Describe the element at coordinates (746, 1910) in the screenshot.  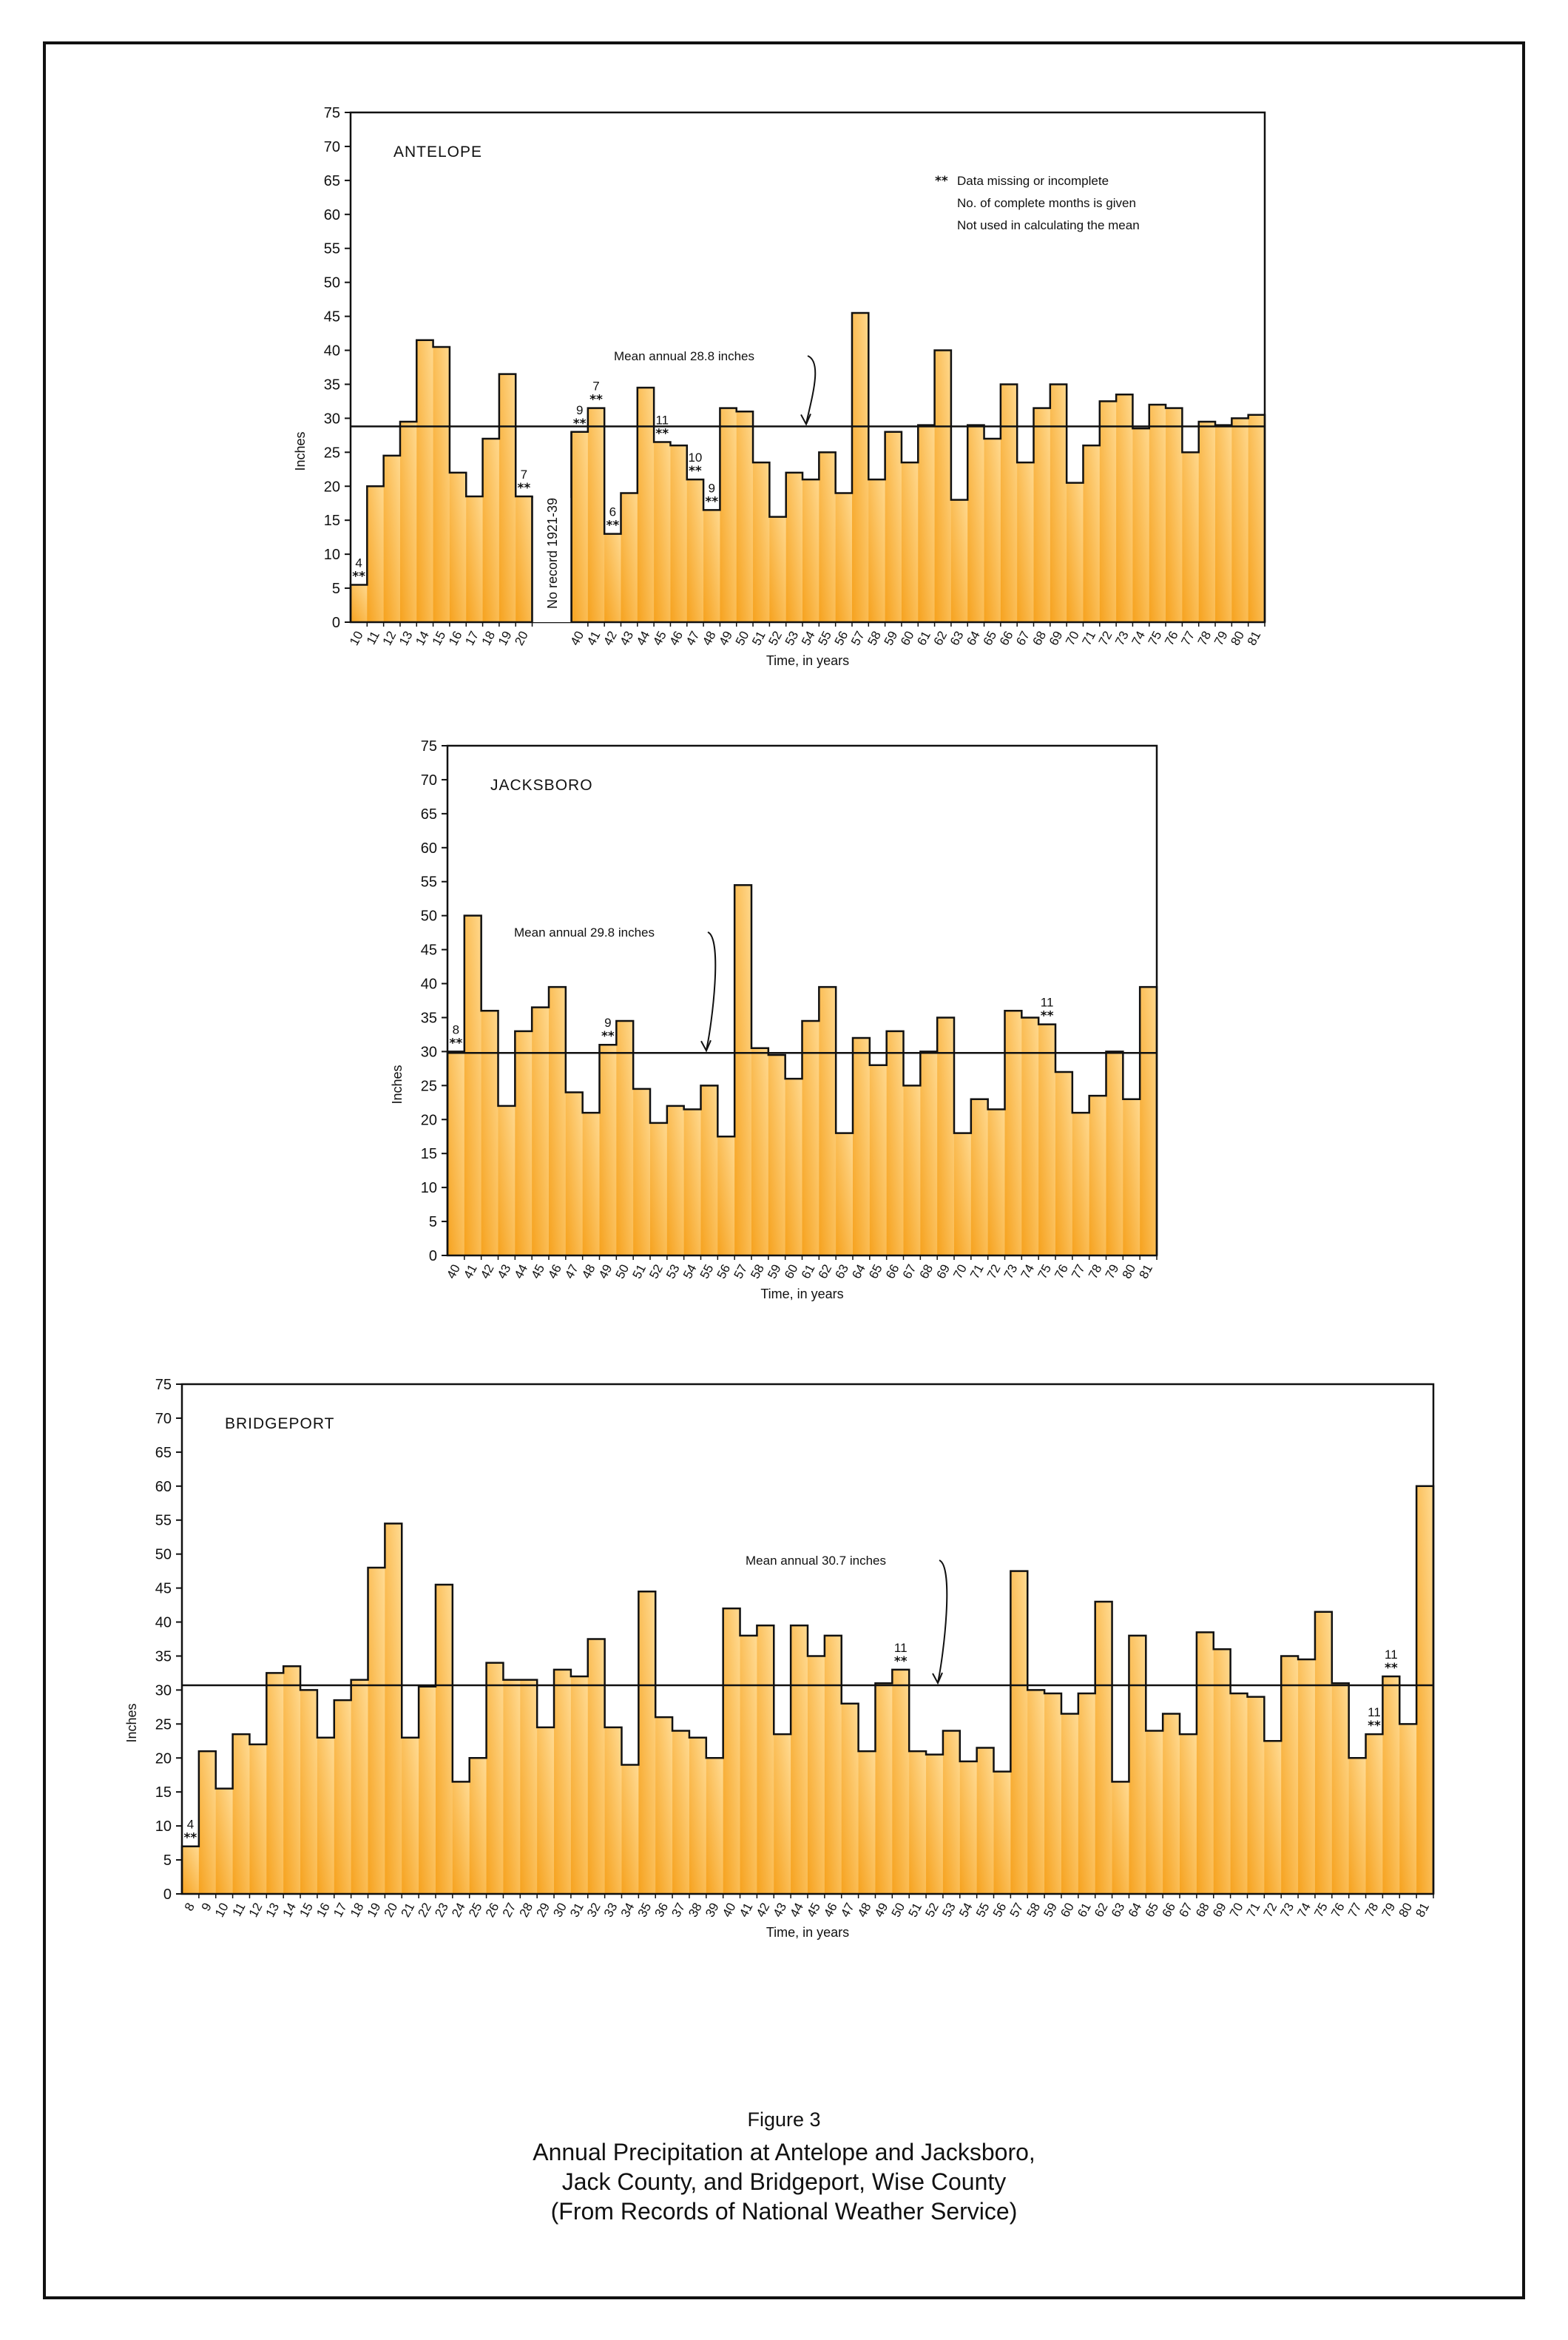
I see `x-tick-label: 41` at that location.